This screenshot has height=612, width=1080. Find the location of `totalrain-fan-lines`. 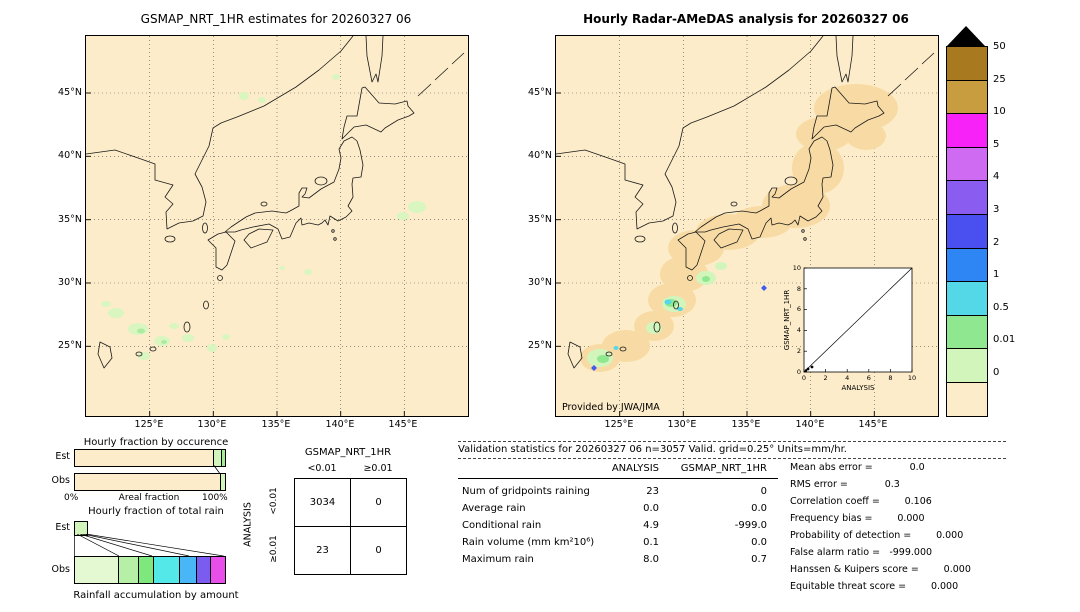

totalrain-fan-lines is located at coordinates (149, 545).